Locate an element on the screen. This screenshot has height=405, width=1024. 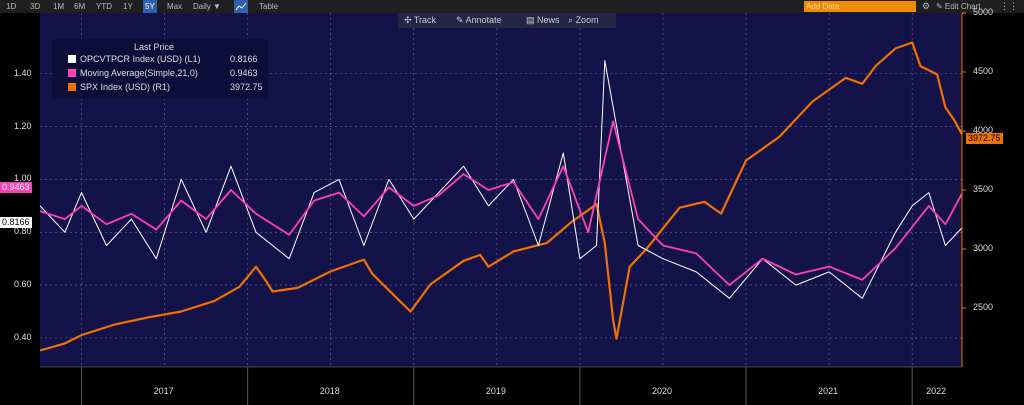
annotate-button: ✎ Annotate is located at coordinates (479, 20).